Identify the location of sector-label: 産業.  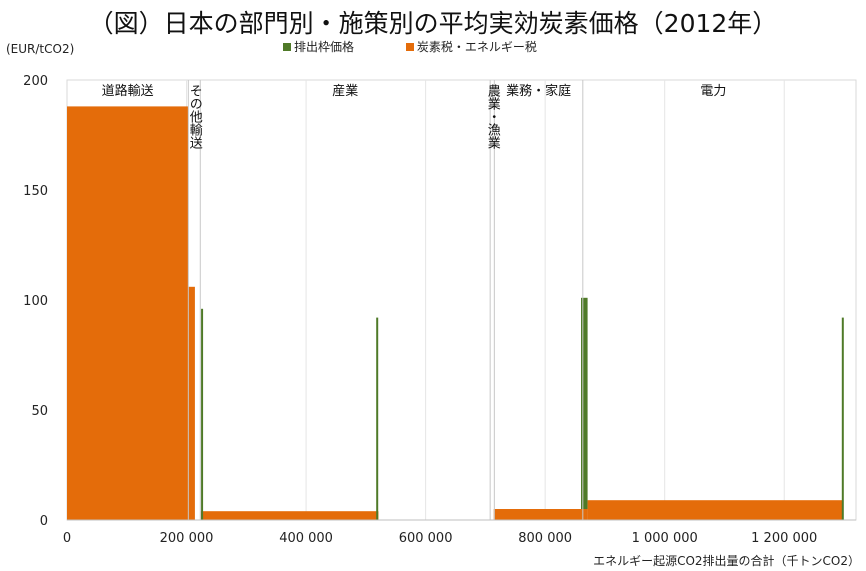
(345, 91).